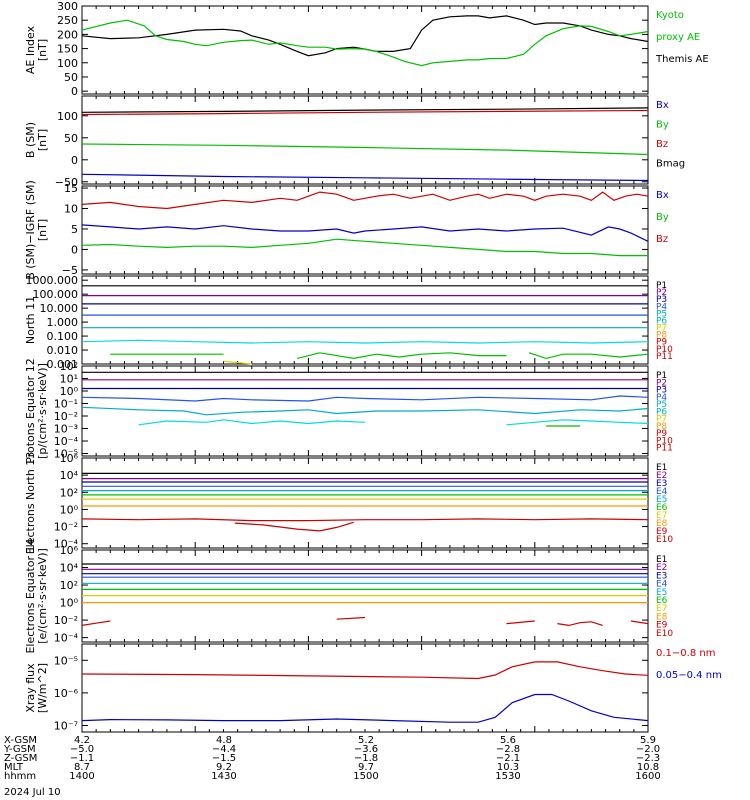 The height and width of the screenshot is (800, 750). Describe the element at coordinates (366, 767) in the screenshot. I see `ephemeris-value: 9.7` at that location.